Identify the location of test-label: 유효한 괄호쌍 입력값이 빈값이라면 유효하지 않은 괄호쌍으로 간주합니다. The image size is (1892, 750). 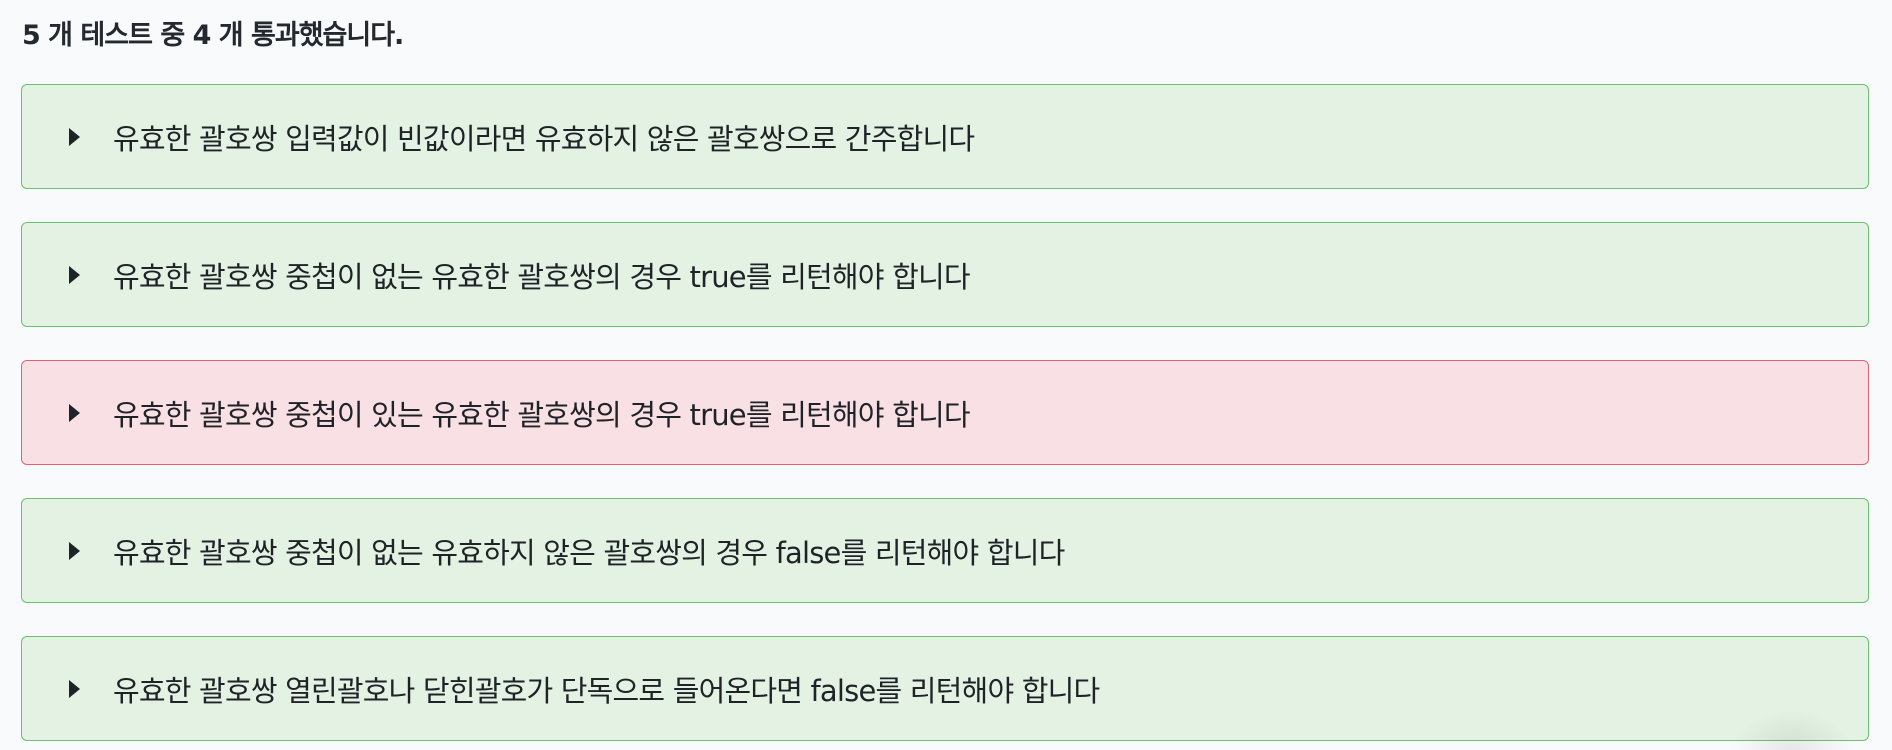
(544, 138).